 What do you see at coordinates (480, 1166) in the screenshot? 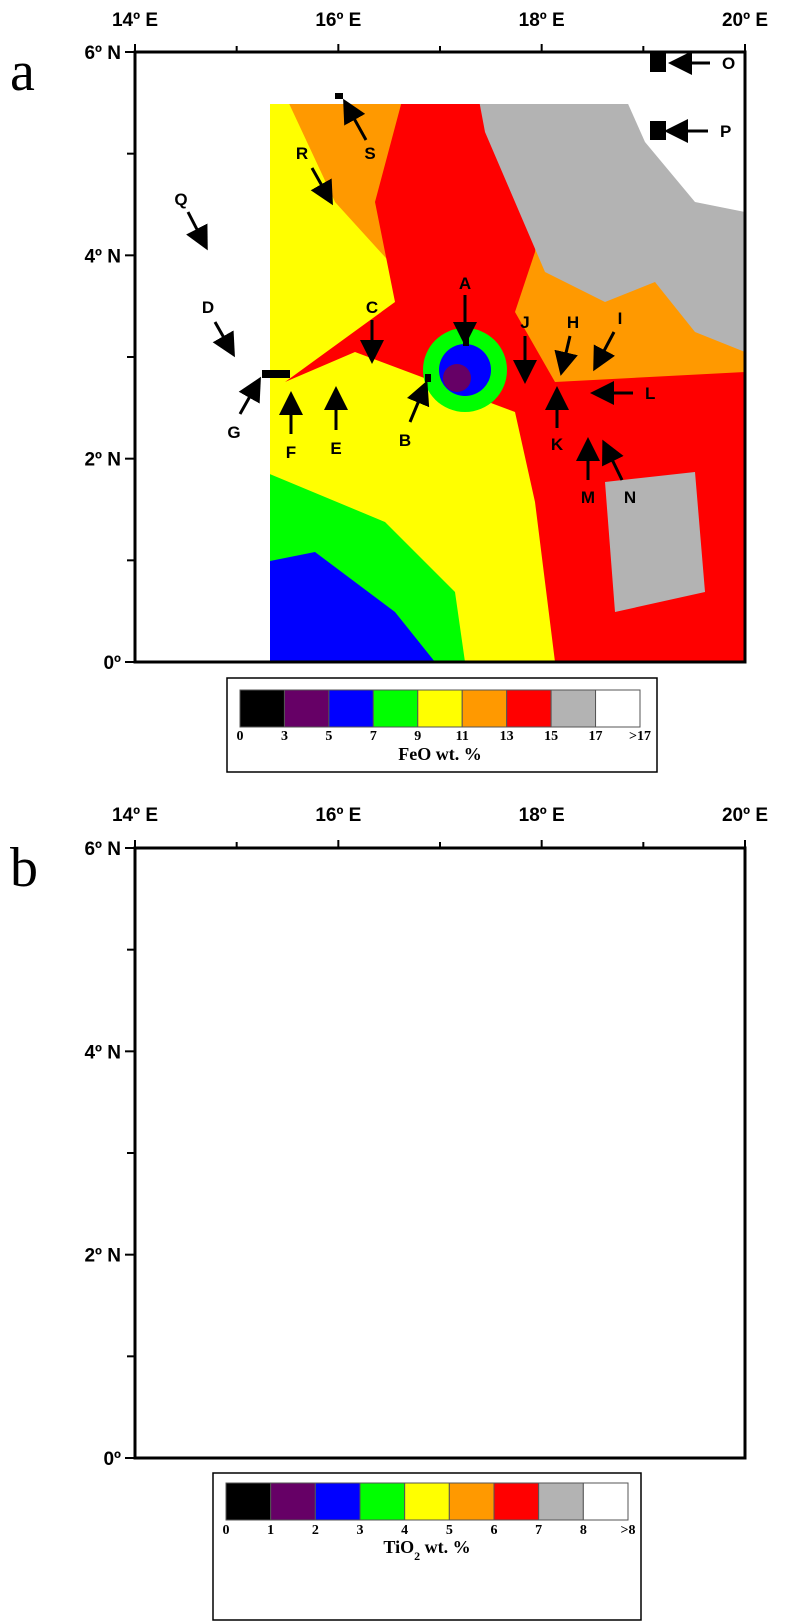
I see `crater-floor` at bounding box center [480, 1166].